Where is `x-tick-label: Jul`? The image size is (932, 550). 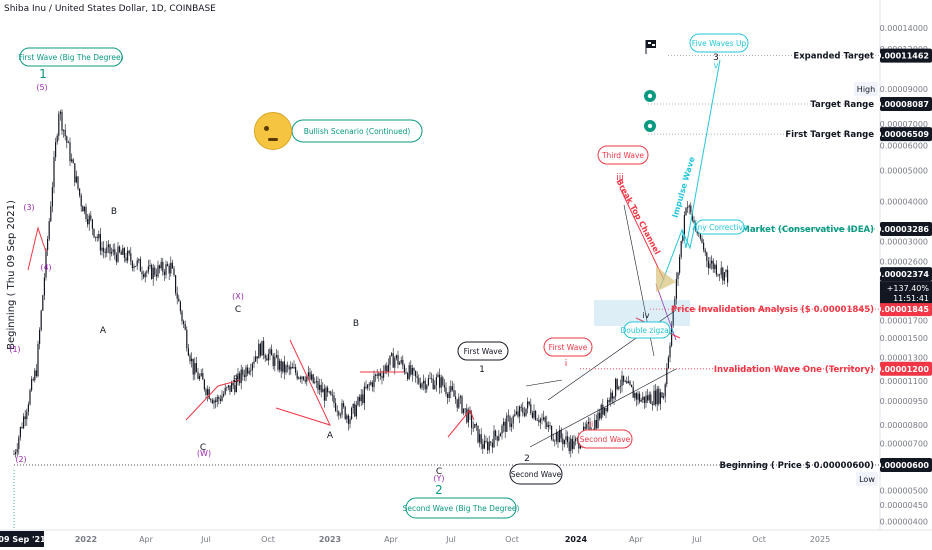 x-tick-label: Jul is located at coordinates (450, 539).